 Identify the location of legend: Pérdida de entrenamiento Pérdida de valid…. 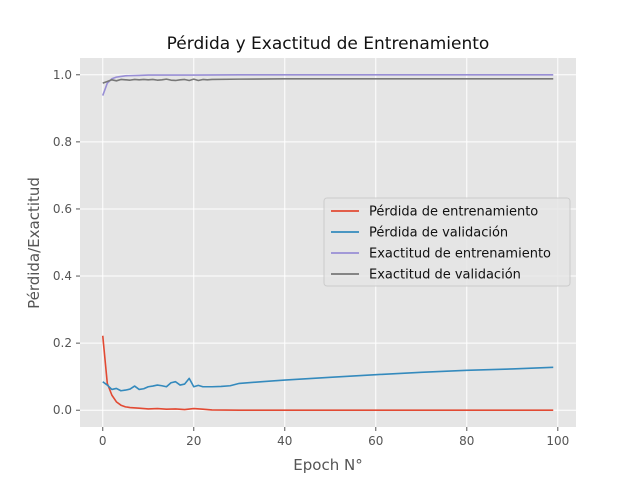
(447, 242).